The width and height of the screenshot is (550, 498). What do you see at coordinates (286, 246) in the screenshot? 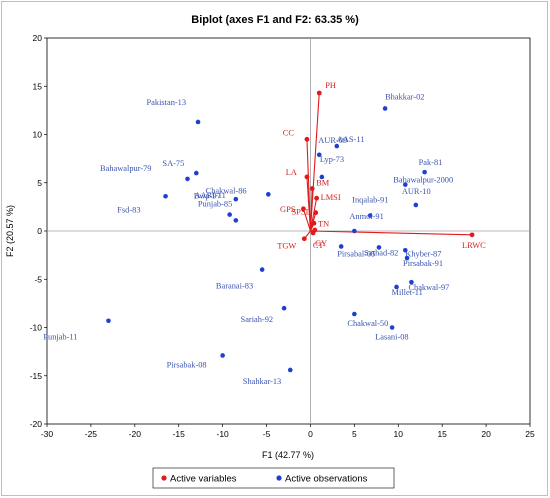
I see `variable-label: TGW` at bounding box center [286, 246].